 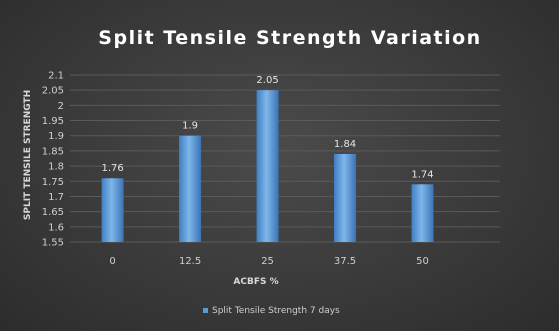 What do you see at coordinates (205, 310) in the screenshot?
I see `legend-swatch` at bounding box center [205, 310].